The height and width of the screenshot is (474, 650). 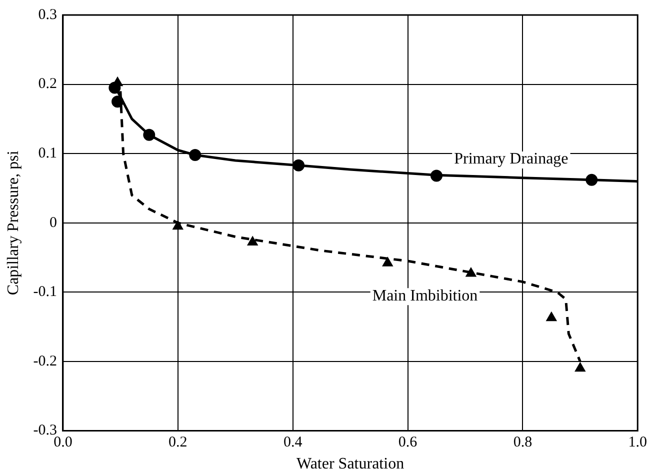 I want to click on x-tick-label: 0.2, so click(x=178, y=442).